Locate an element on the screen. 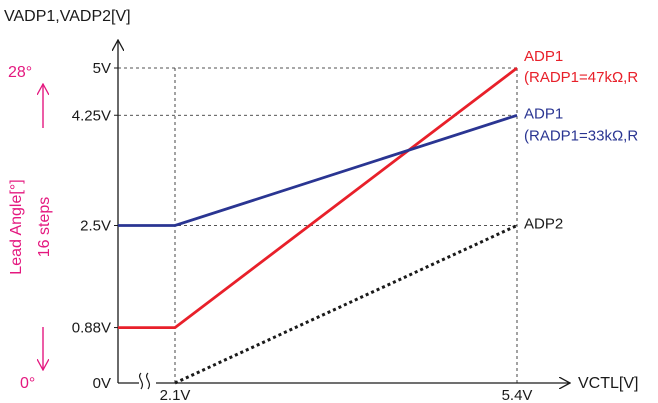  y-tick-label-4.25: 4.25V is located at coordinates (91, 115).